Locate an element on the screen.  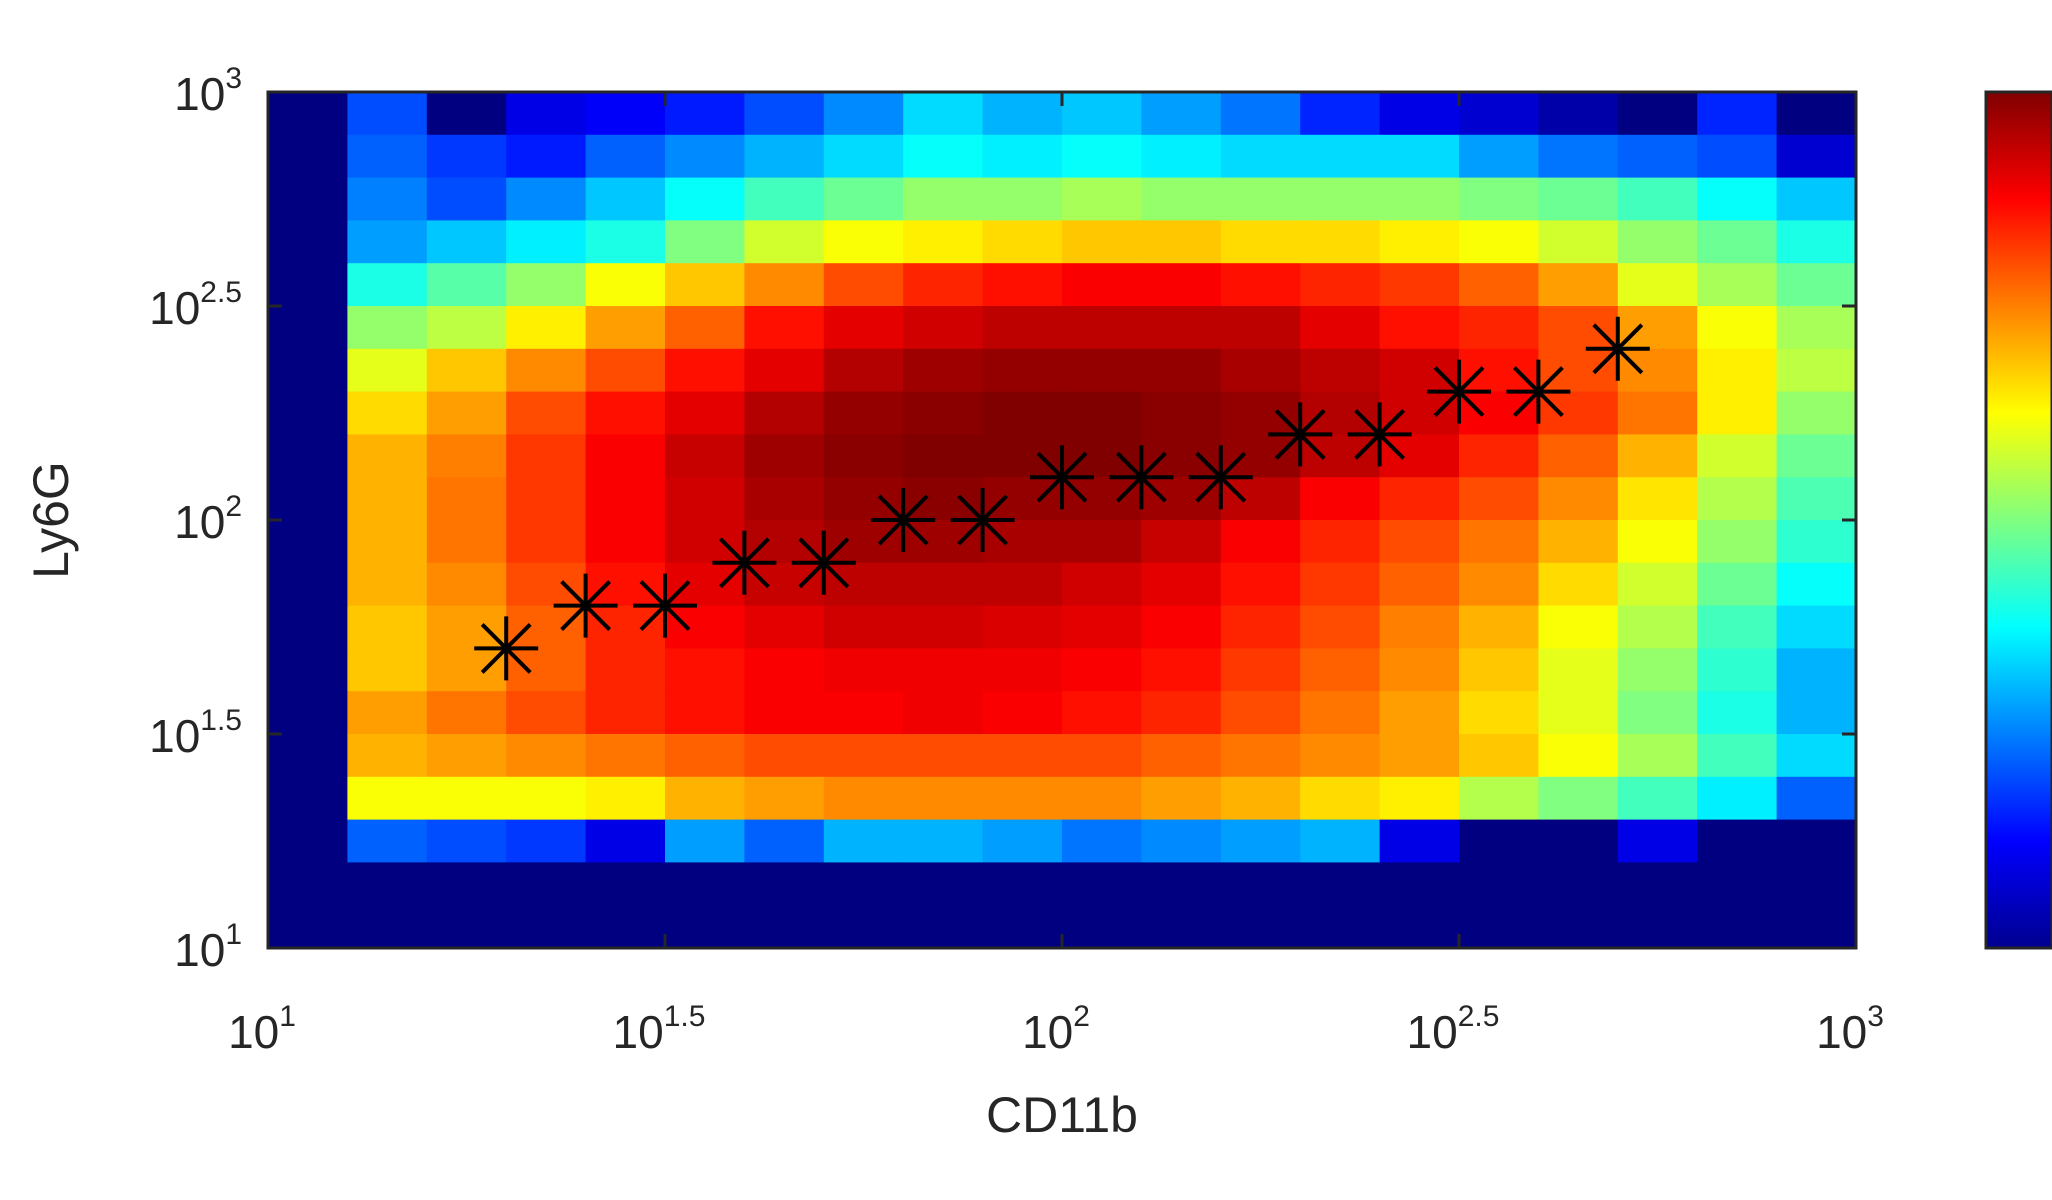
x-tick-labels: 101 101.5 102 102.5 103 is located at coordinates (1056, 1029).